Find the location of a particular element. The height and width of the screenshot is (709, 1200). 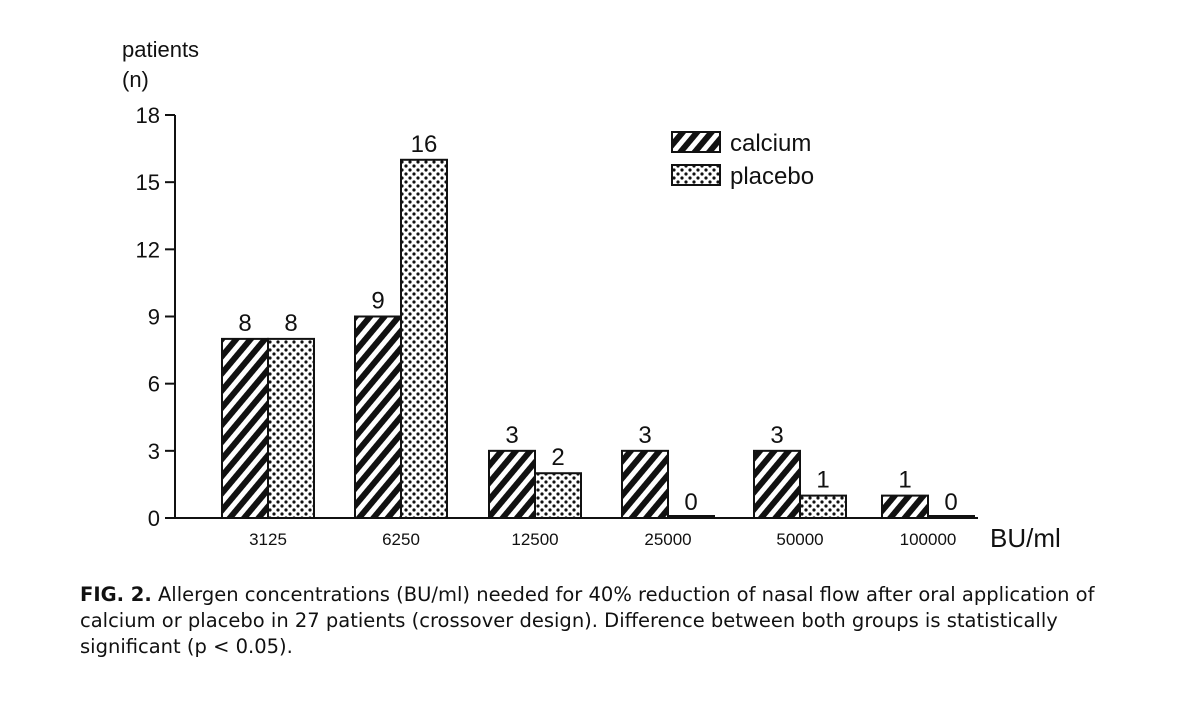

data-label-calcium-50000: 3 is located at coordinates (776, 435).